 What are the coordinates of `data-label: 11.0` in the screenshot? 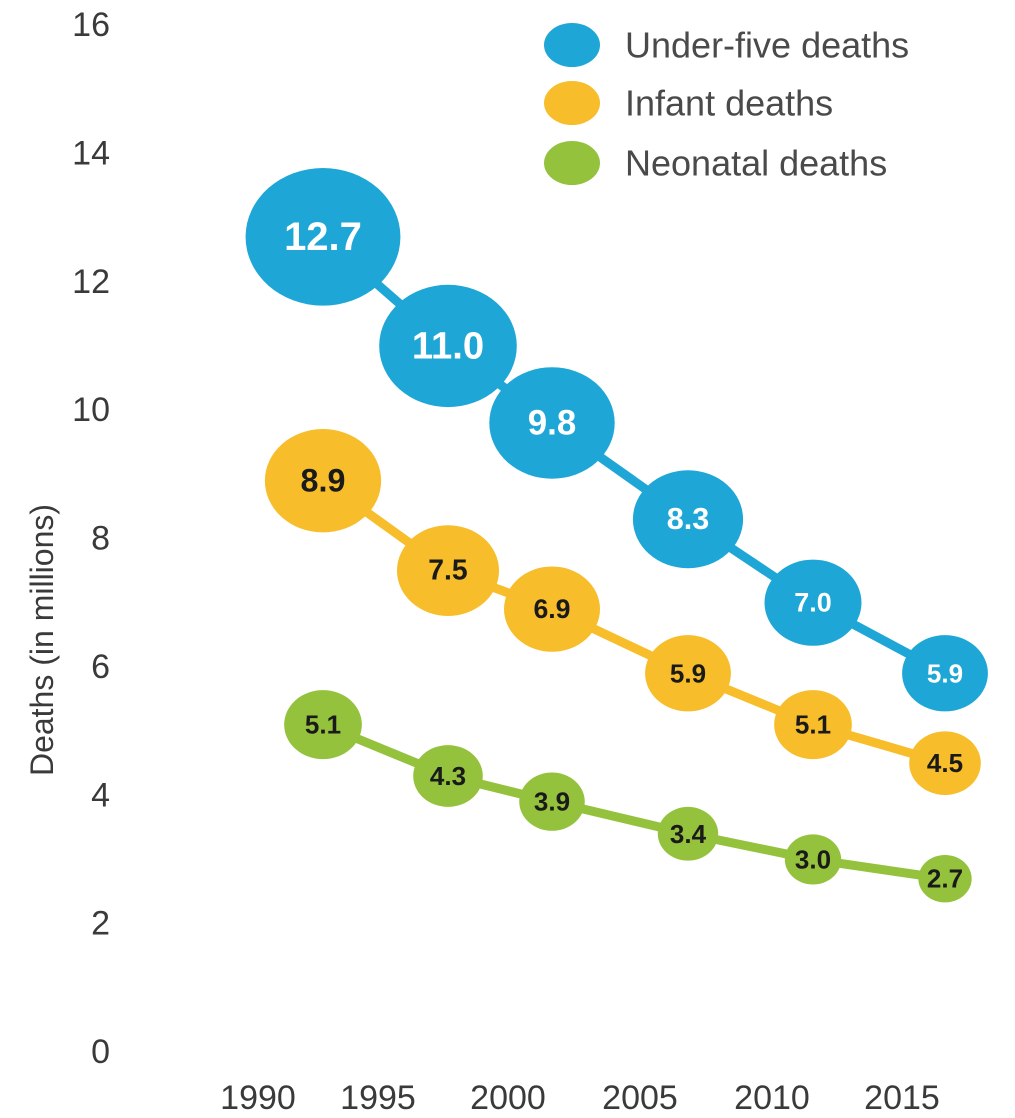 It's located at (448, 345).